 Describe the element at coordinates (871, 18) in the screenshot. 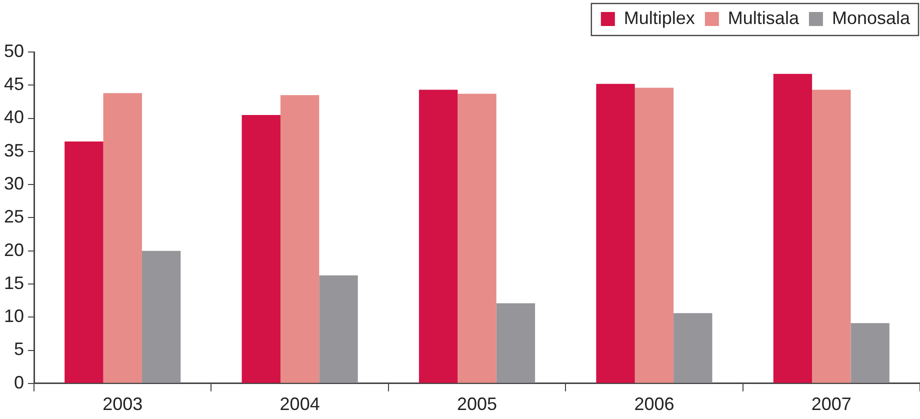

I see `legend-label: Monosala` at that location.